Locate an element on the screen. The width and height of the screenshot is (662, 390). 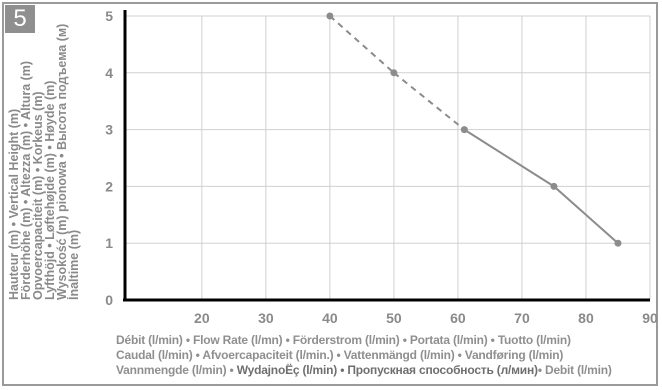
x-tick-label: 70 is located at coordinates (522, 318).